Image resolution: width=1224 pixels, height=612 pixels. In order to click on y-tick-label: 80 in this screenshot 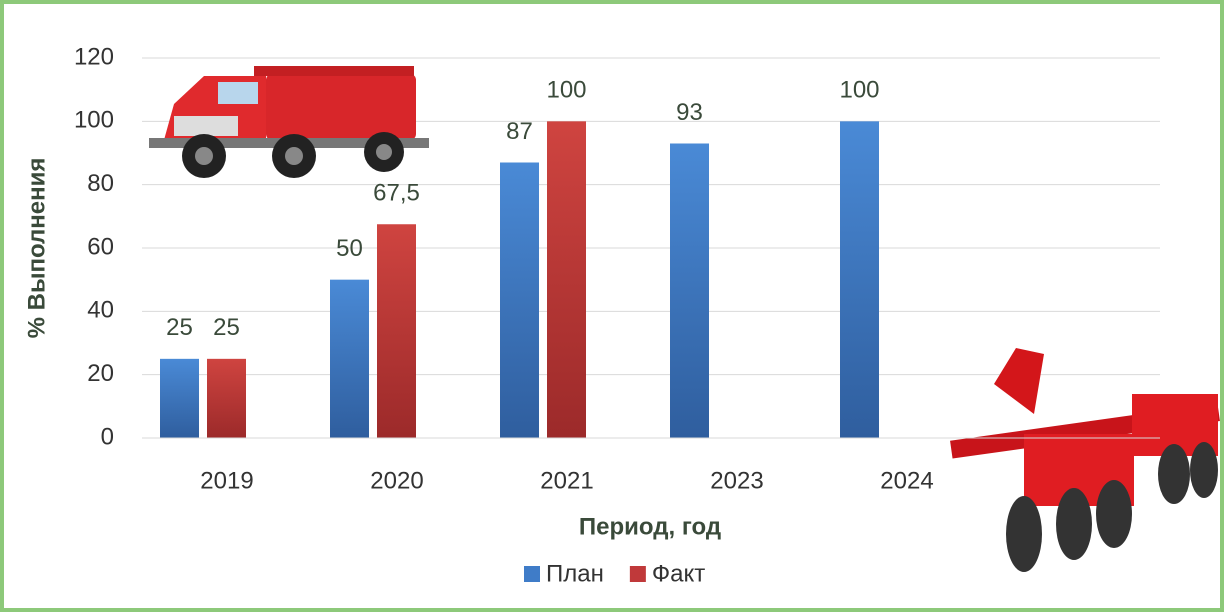, I will do `click(100, 183)`.